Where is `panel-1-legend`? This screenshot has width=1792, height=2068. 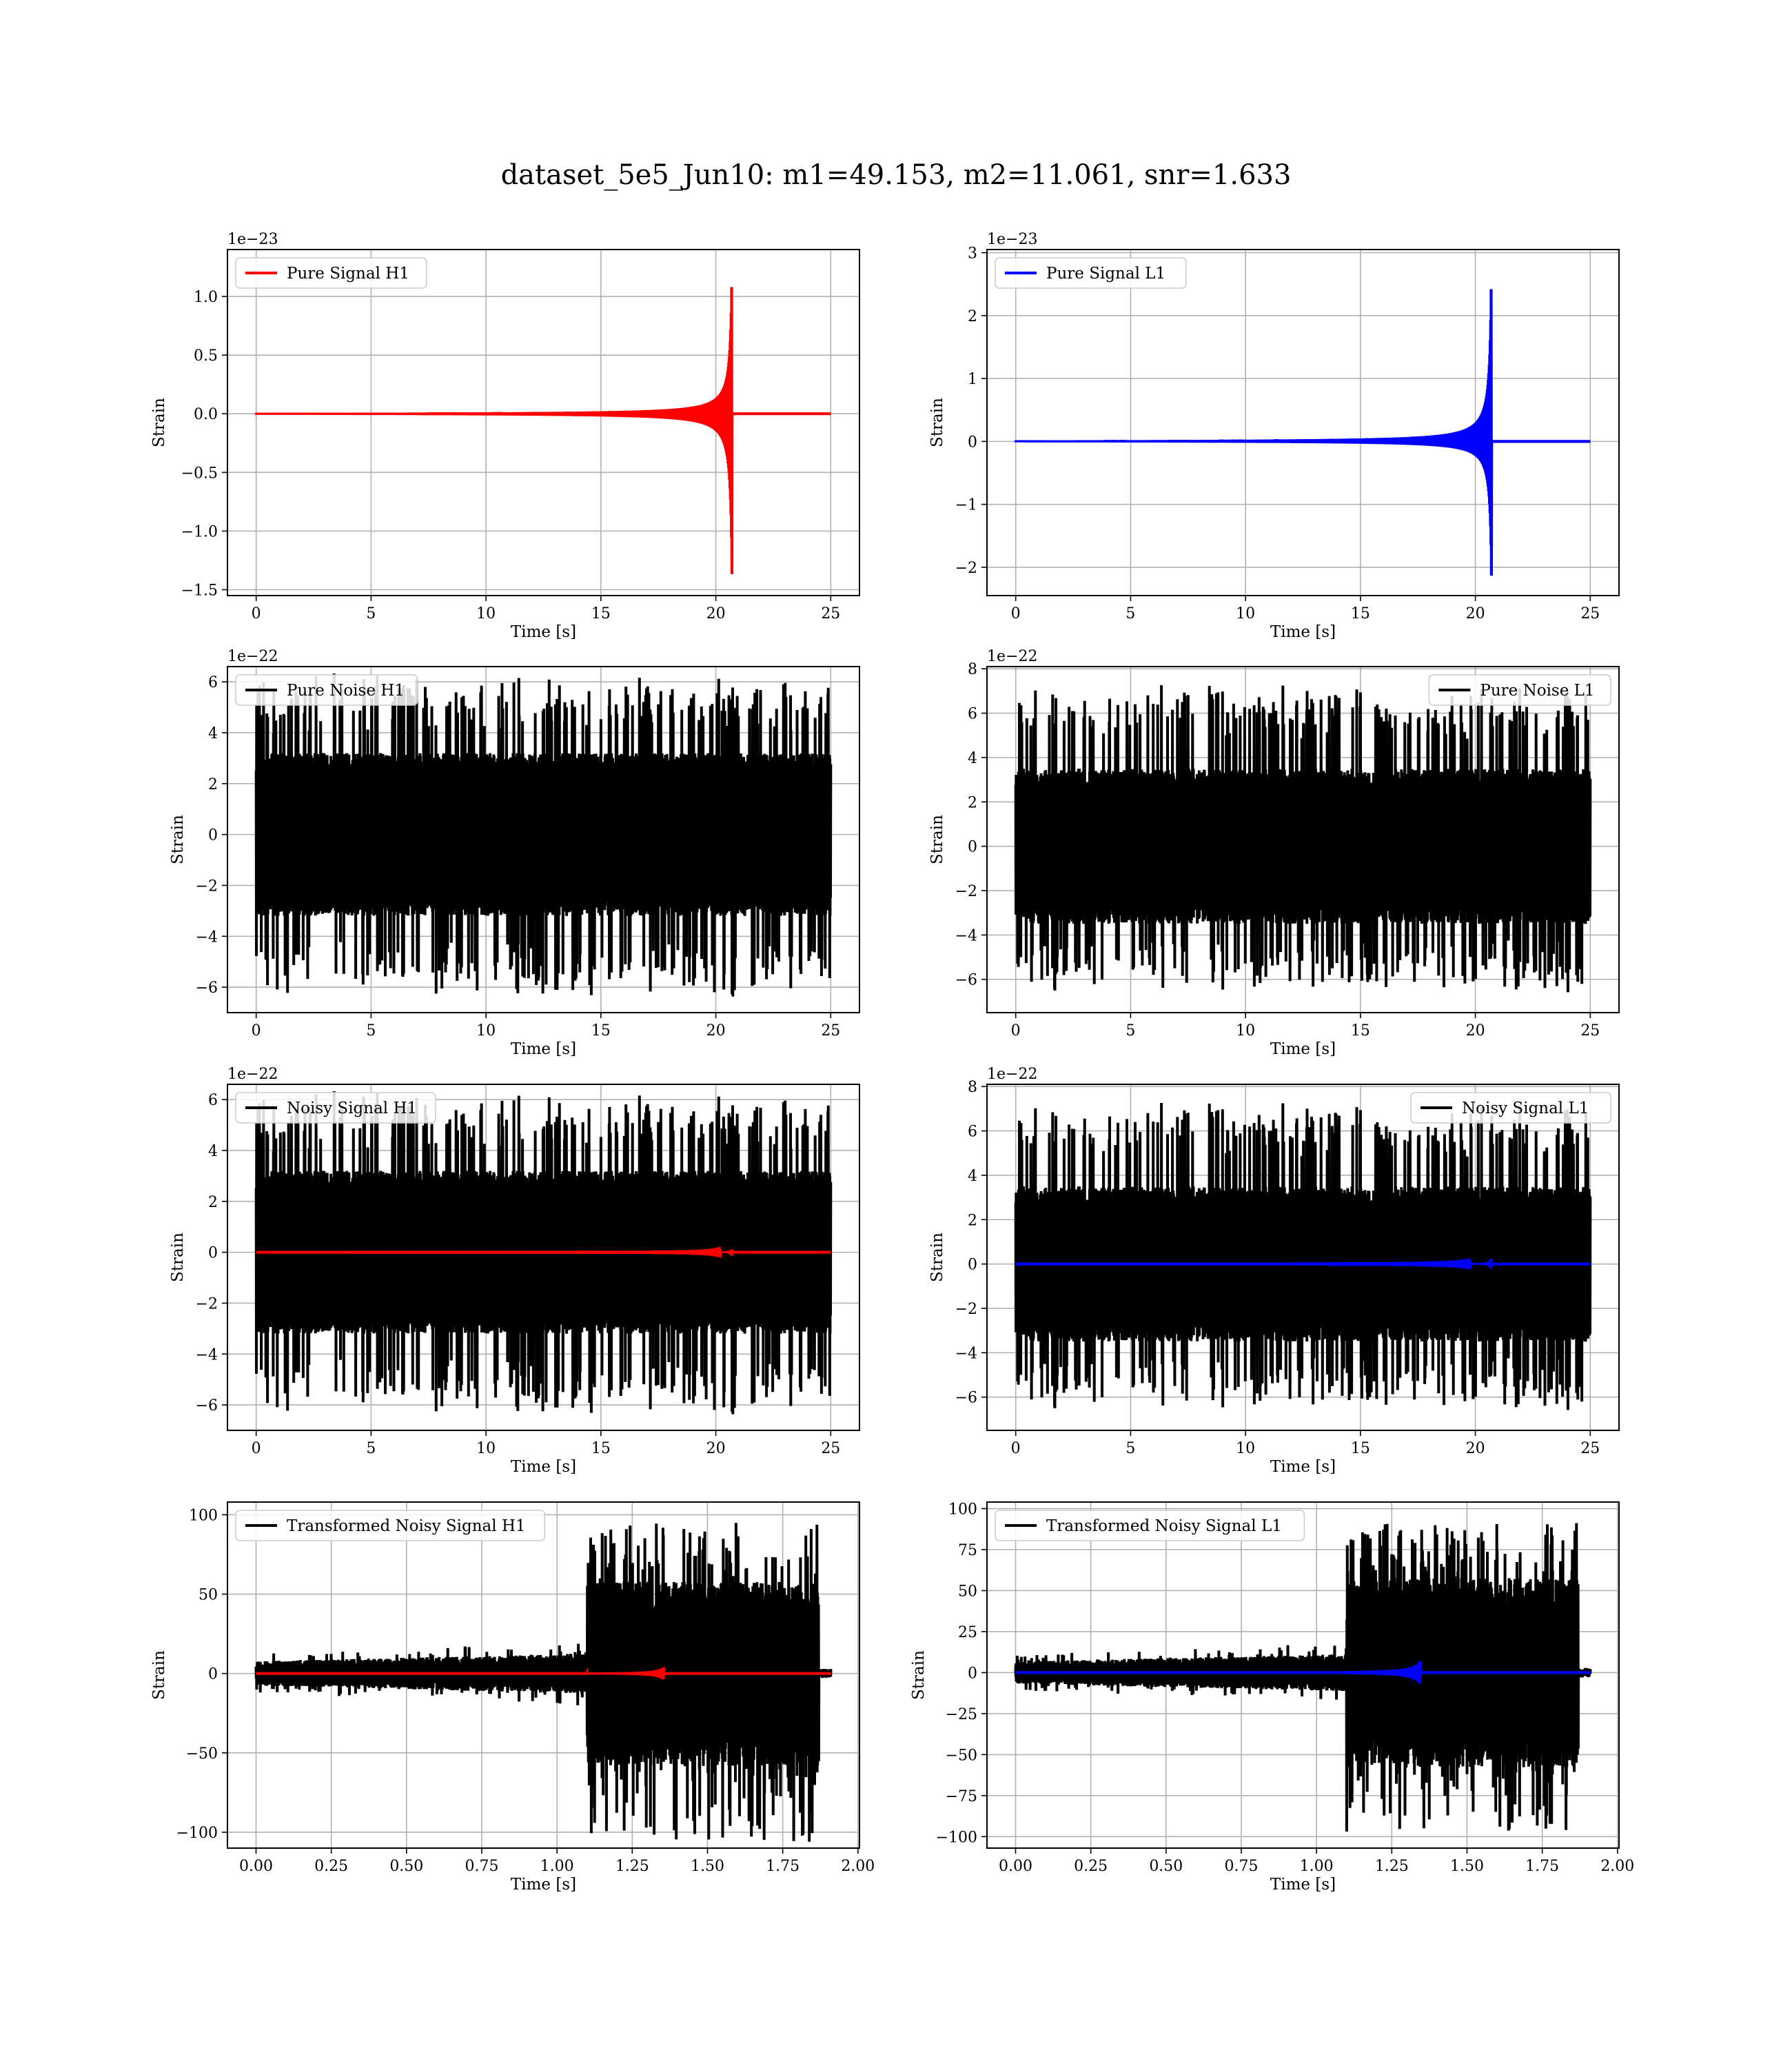
panel-1-legend is located at coordinates (1091, 273).